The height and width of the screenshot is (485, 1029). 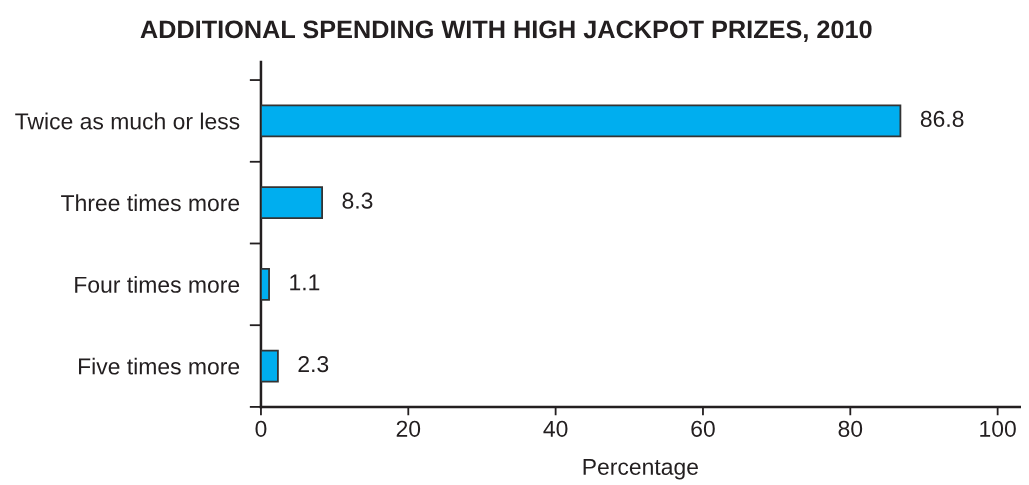 I want to click on x-tick-label: 20, so click(x=408, y=428).